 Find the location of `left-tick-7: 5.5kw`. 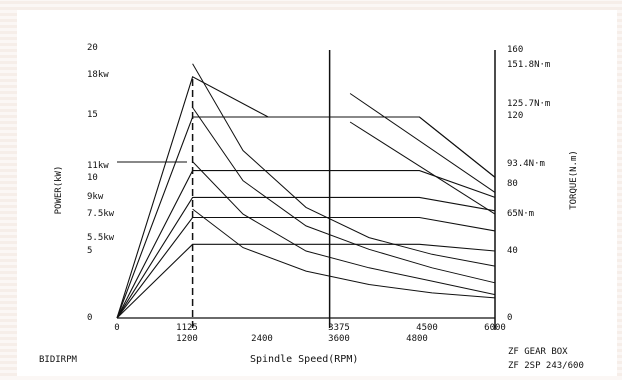

left-tick-7: 5.5kw is located at coordinates (101, 238).